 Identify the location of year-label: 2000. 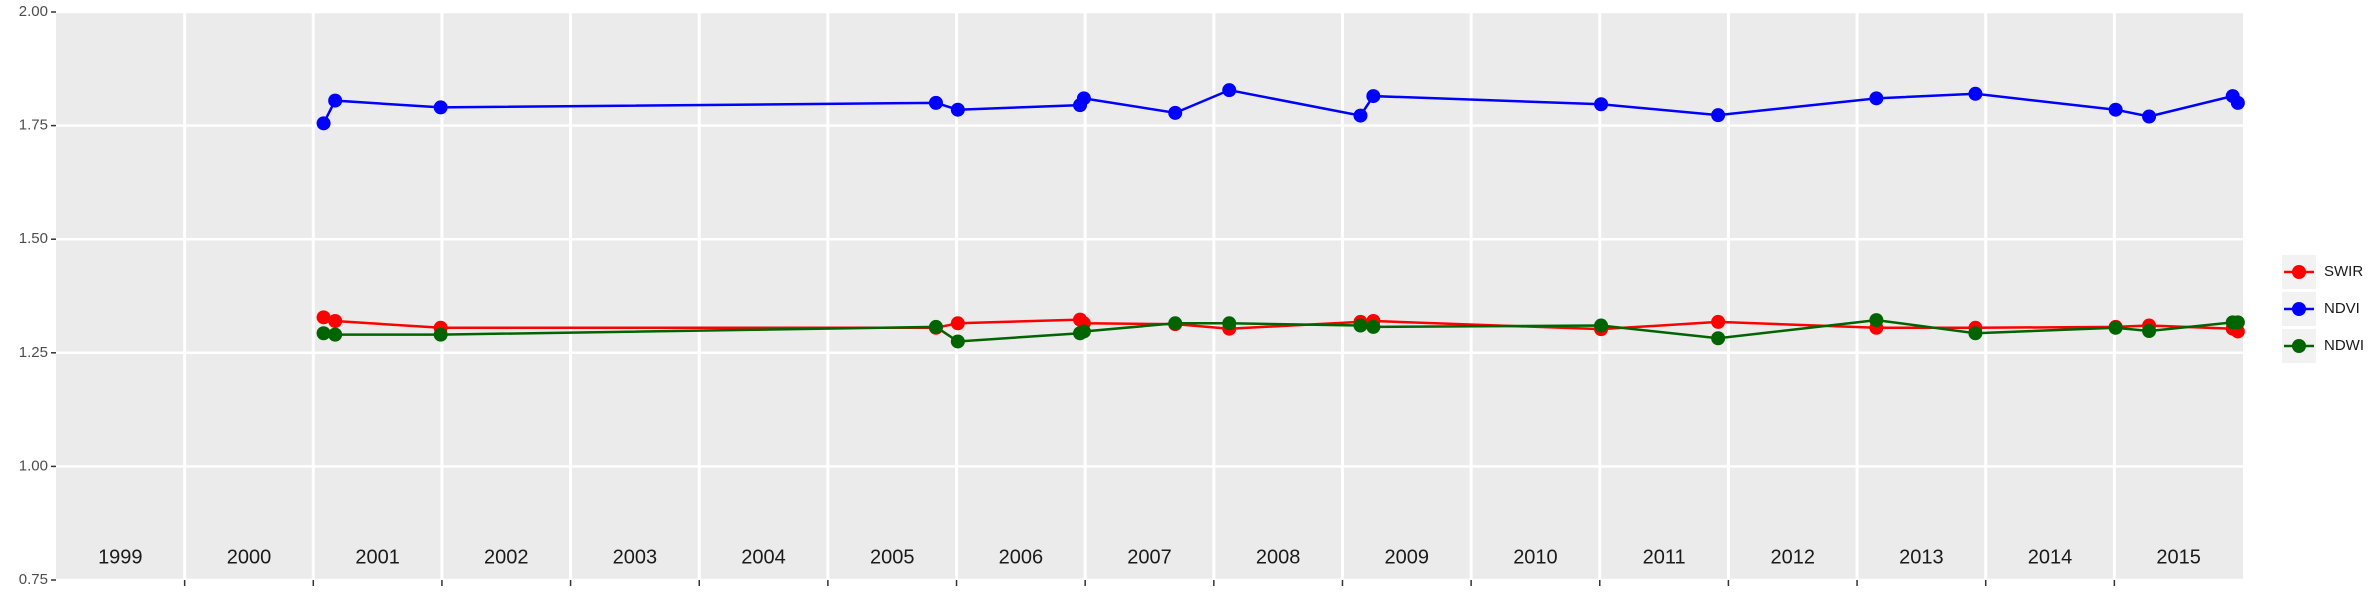
(249, 557).